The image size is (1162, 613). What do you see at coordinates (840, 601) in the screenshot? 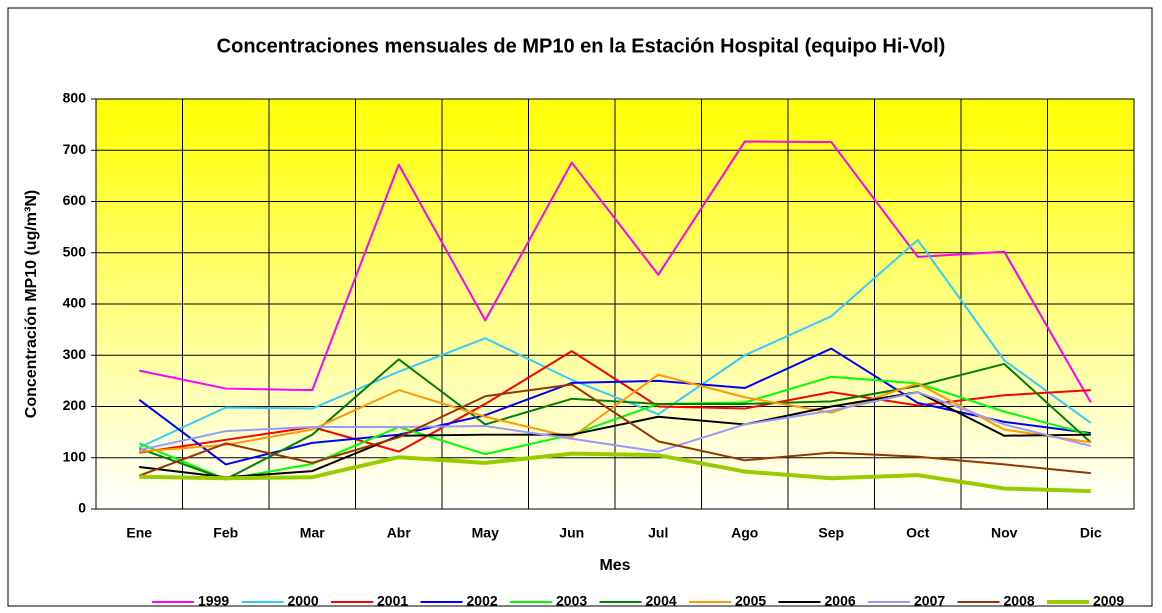
I see `legend-label: 2006` at bounding box center [840, 601].